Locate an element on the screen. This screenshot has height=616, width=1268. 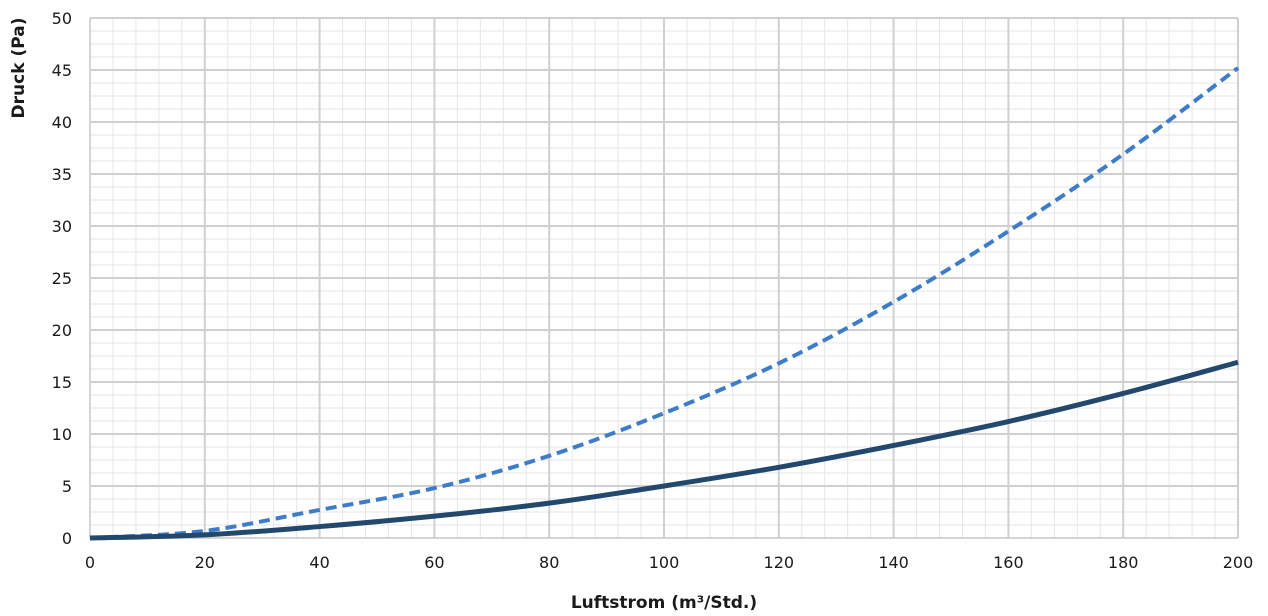
x-axis-title: Luftstrom (m³/Std.) is located at coordinates (664, 603).